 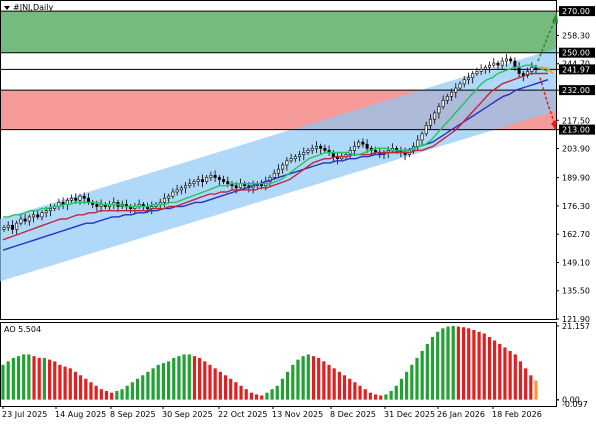 What do you see at coordinates (133, 414) in the screenshot?
I see `date-tick-label: 8 Sep 2025` at bounding box center [133, 414].